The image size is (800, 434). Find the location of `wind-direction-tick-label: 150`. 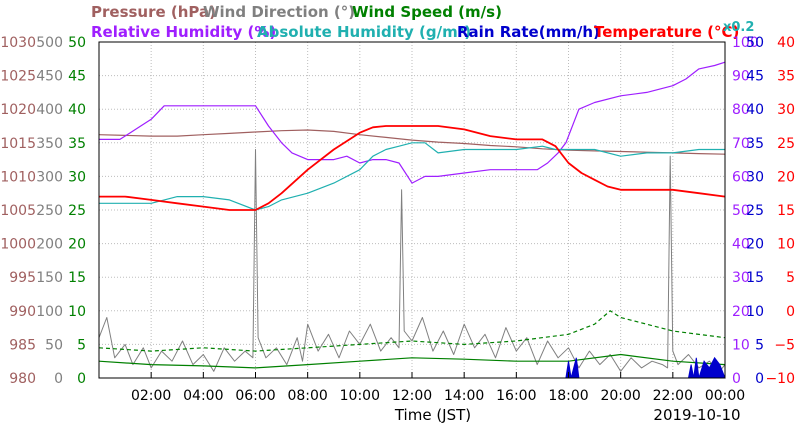

wind-direction-tick-label: 150 is located at coordinates (49, 278).